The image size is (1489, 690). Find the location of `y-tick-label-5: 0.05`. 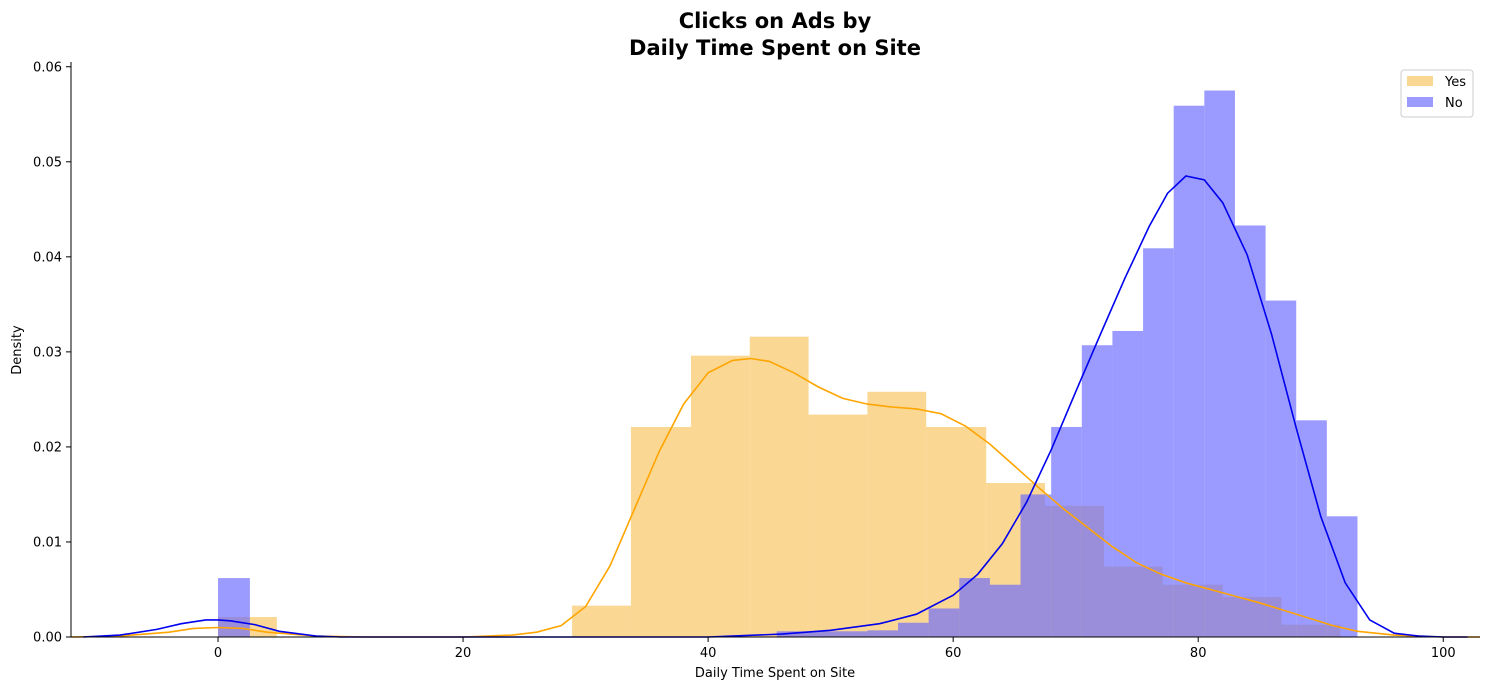

y-tick-label-5: 0.05 is located at coordinates (47, 162).